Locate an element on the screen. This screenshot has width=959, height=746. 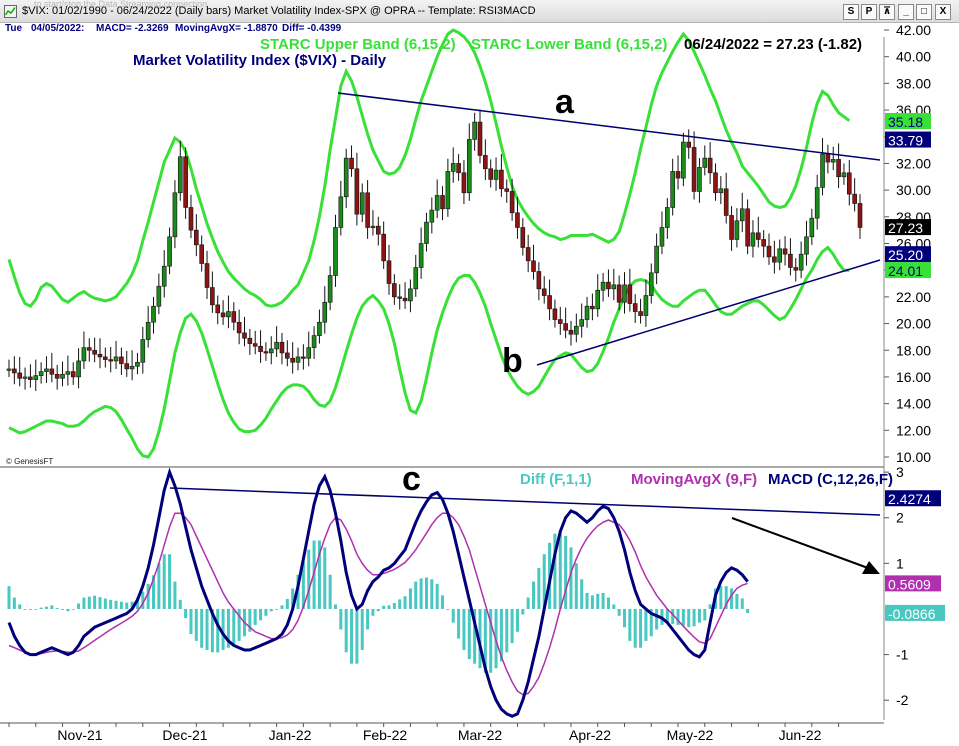
link-button: ⊼ is located at coordinates (887, 12).